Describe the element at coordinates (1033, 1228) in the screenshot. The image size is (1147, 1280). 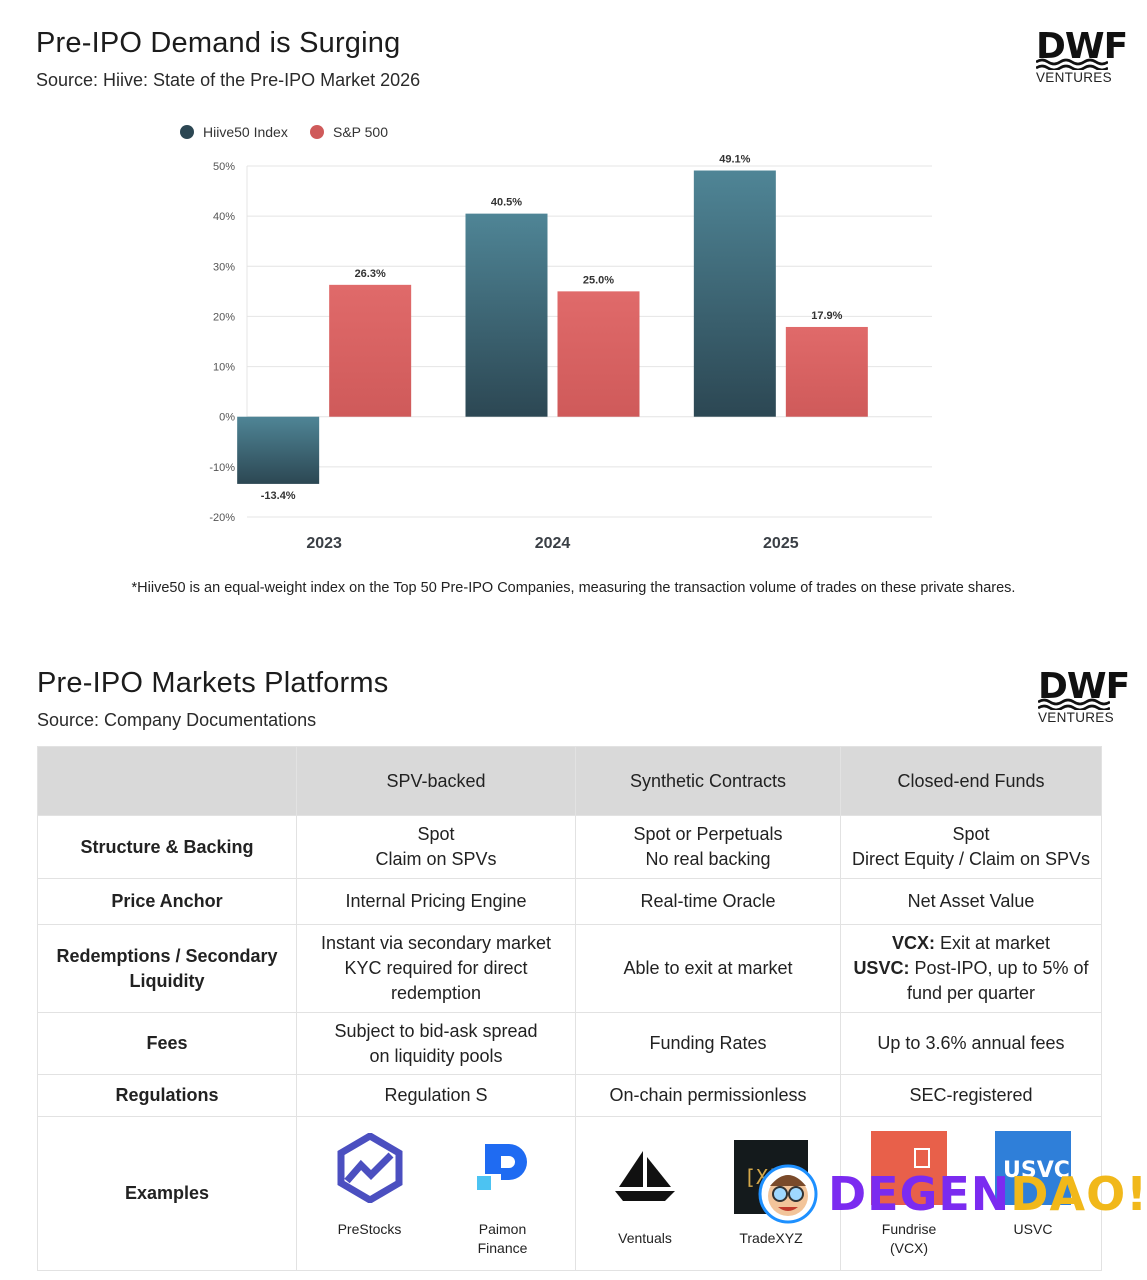
I see `example-platform-name: USVC` at that location.